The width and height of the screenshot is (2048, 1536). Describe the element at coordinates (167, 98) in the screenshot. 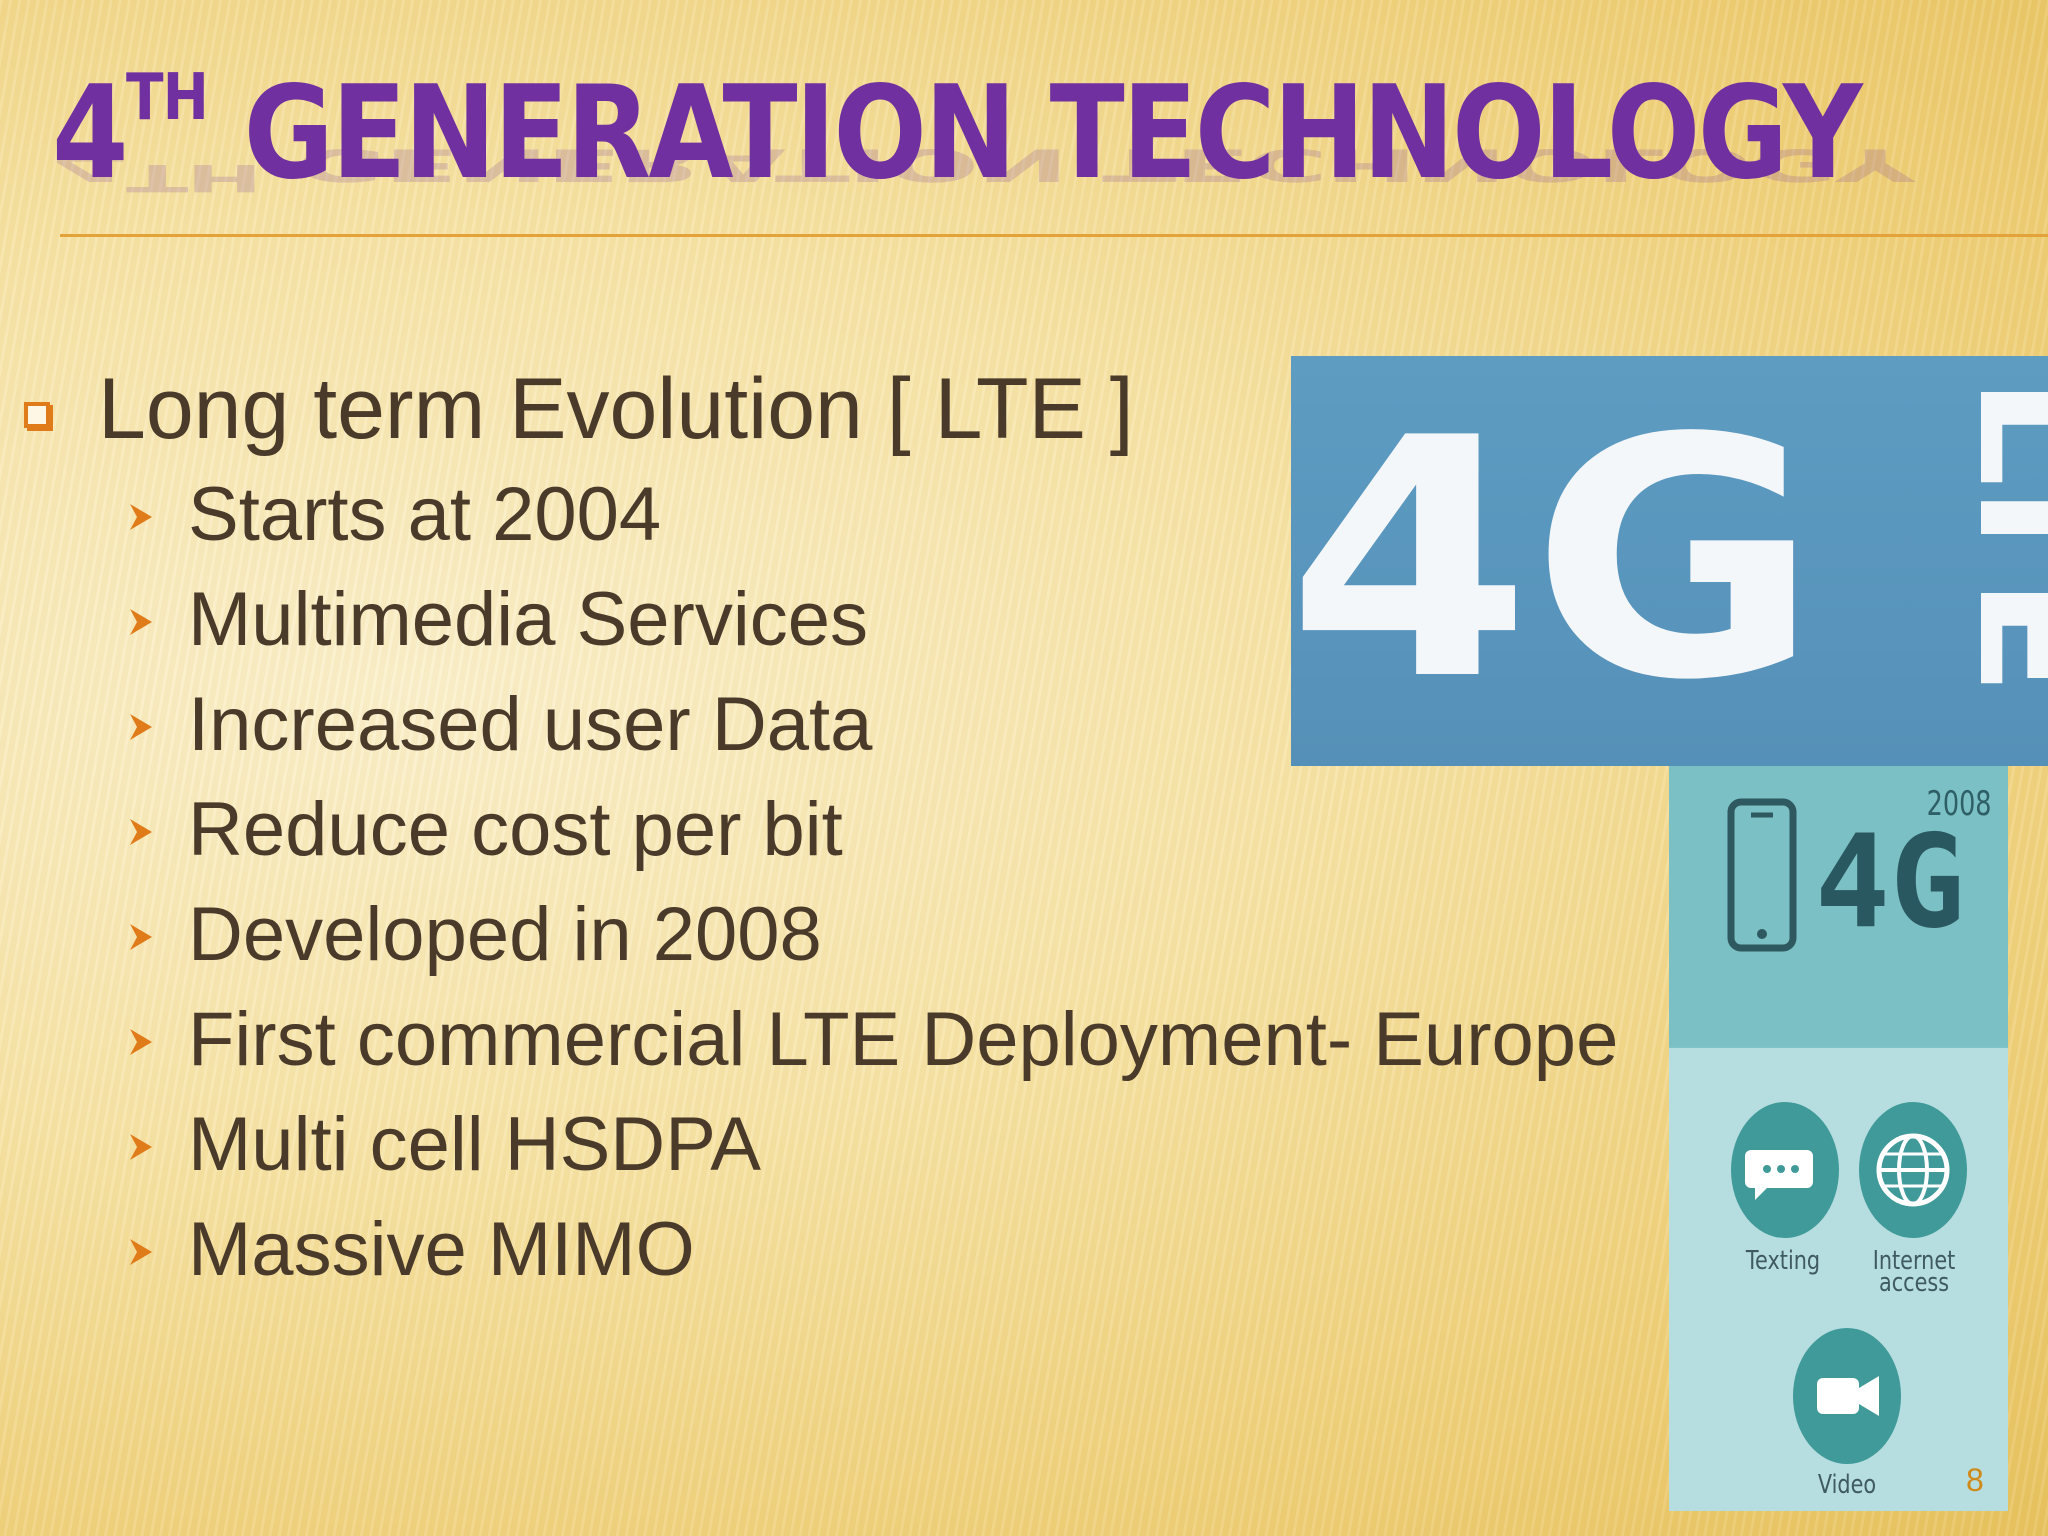

I see `title-superscript: TH` at that location.